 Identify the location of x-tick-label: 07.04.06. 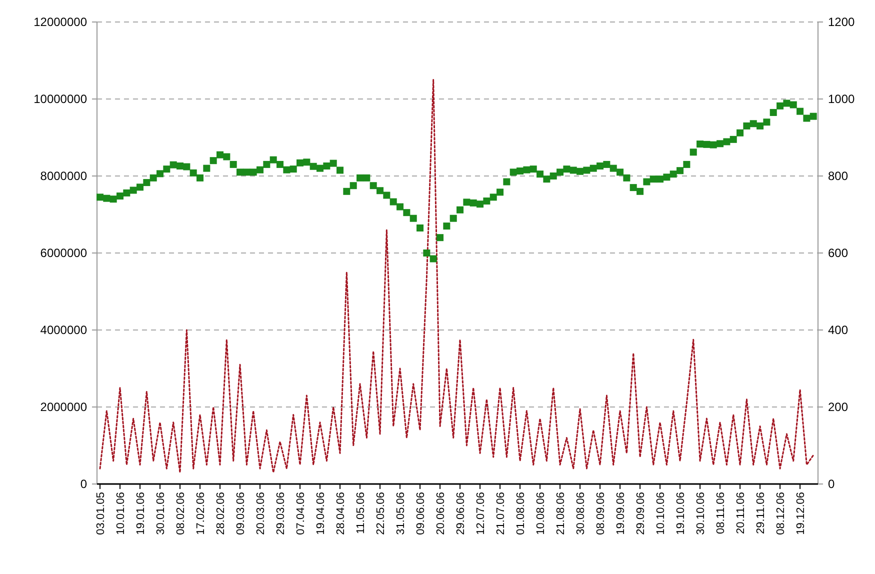
(301, 513).